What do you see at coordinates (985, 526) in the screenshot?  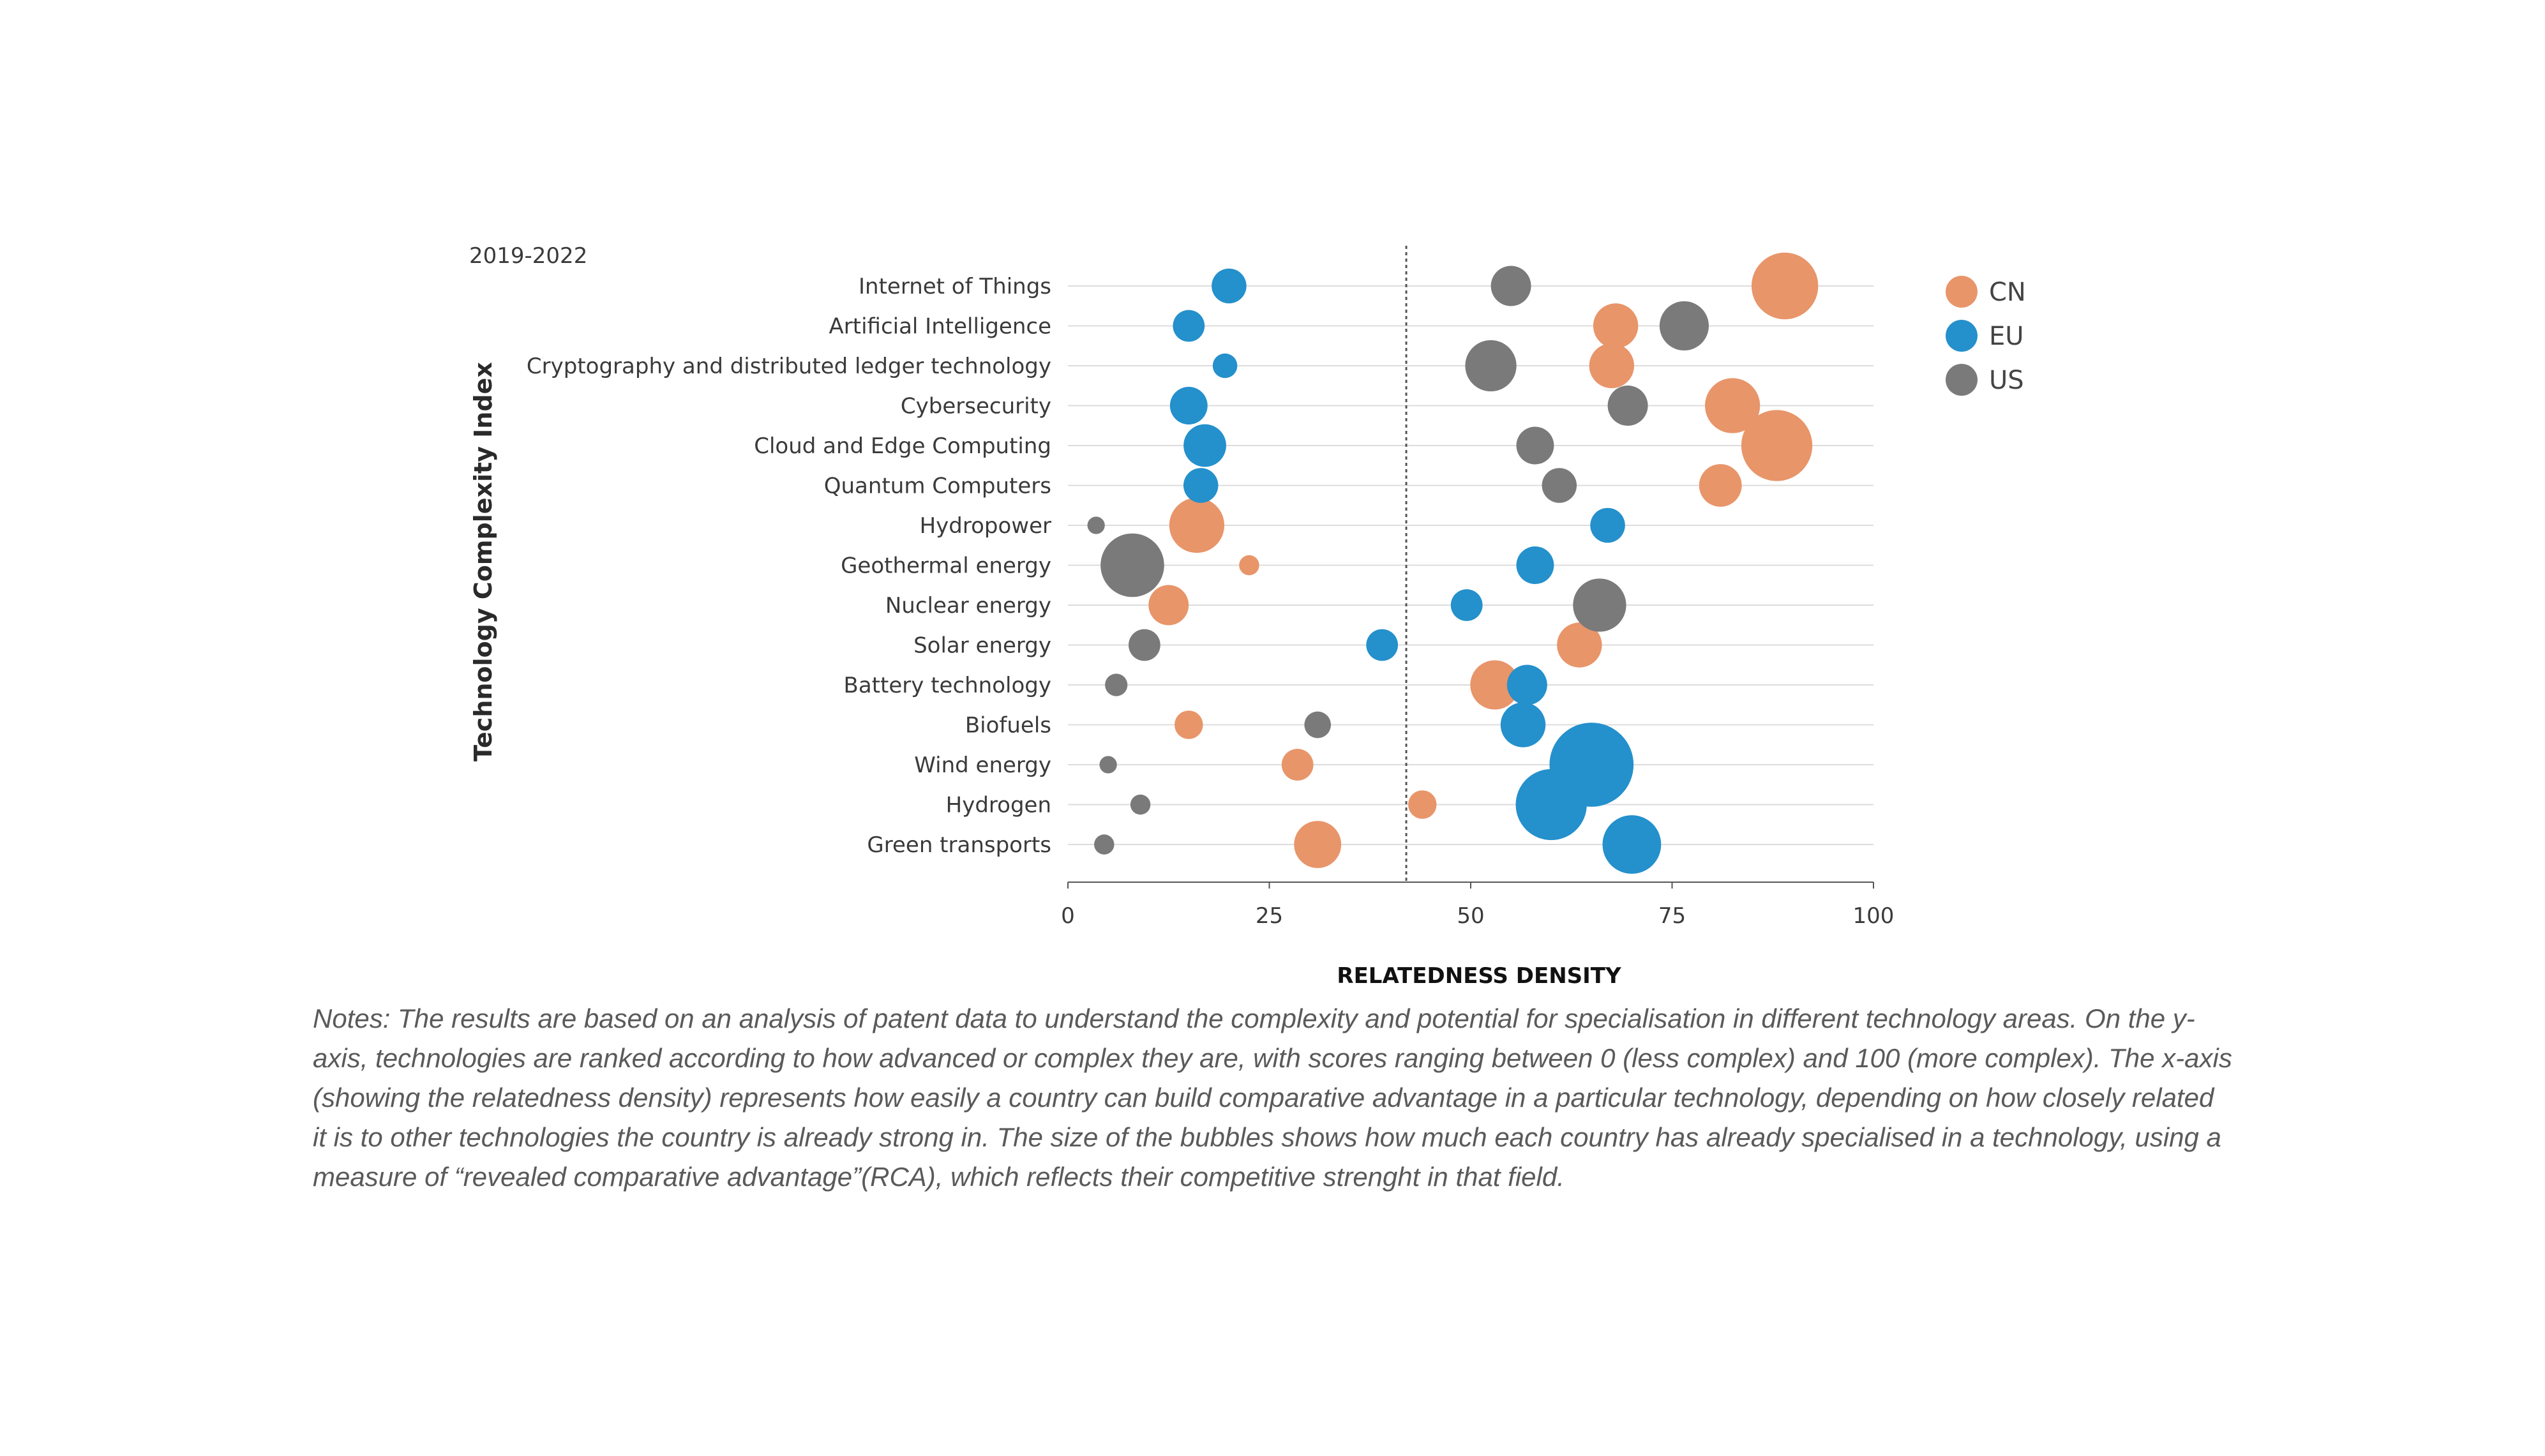 I see `category-label: Hydropower` at bounding box center [985, 526].